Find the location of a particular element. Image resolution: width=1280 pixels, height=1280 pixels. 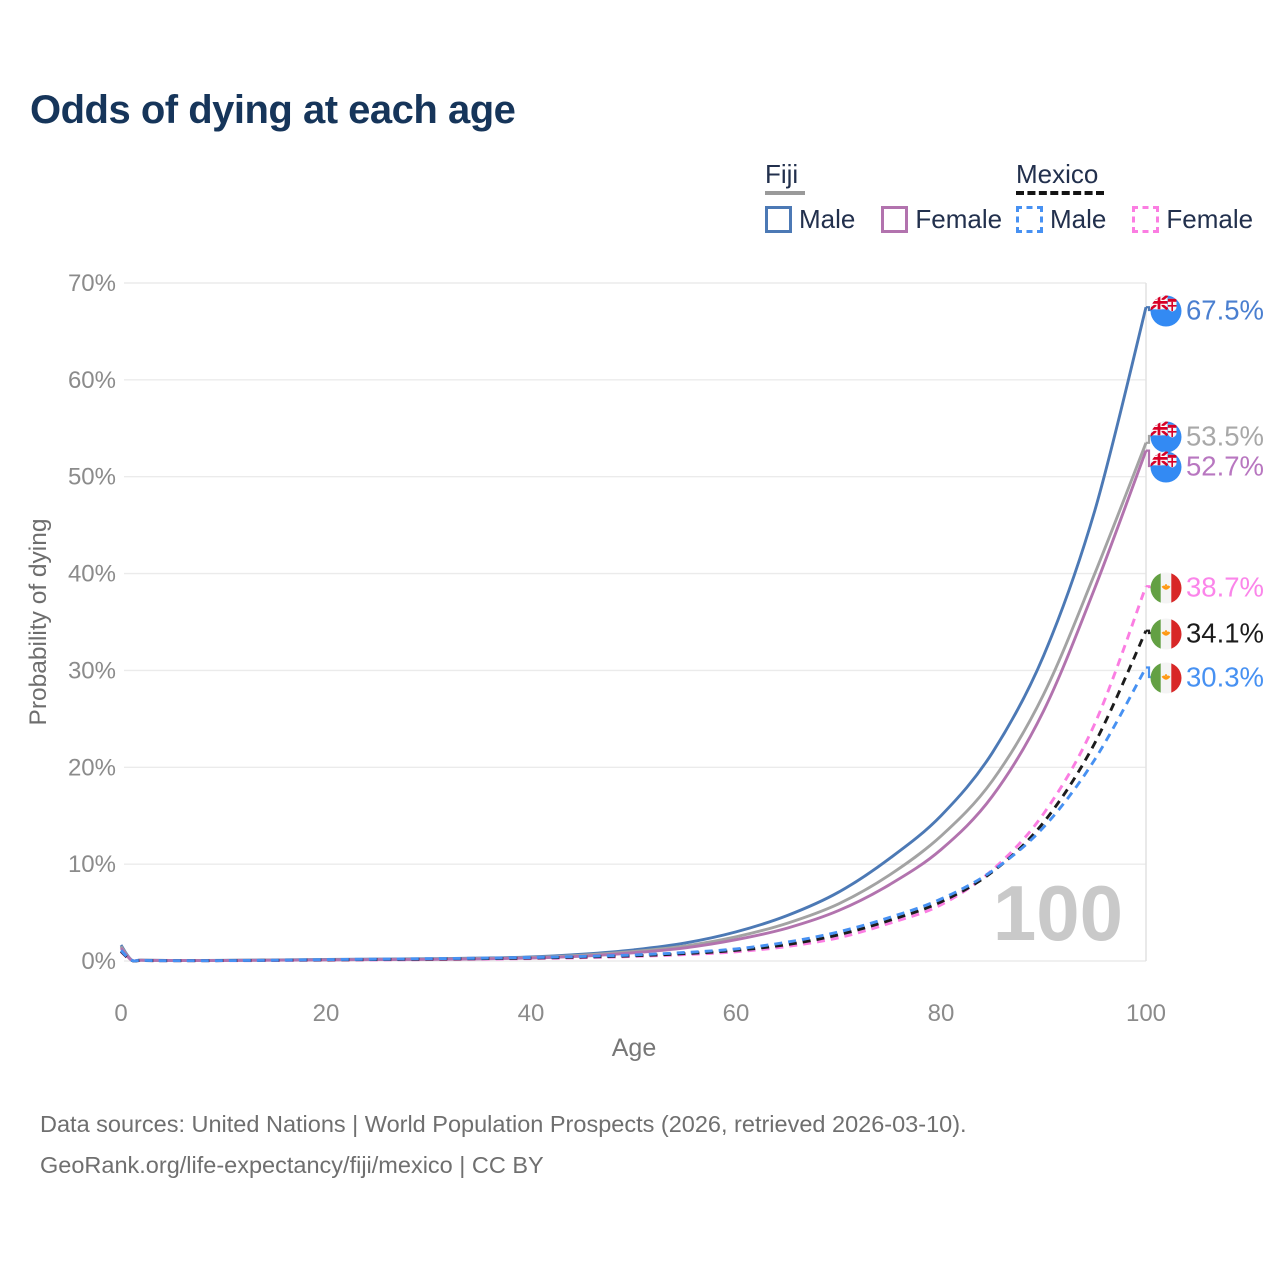

x-tick-label: 20 is located at coordinates (326, 1013).